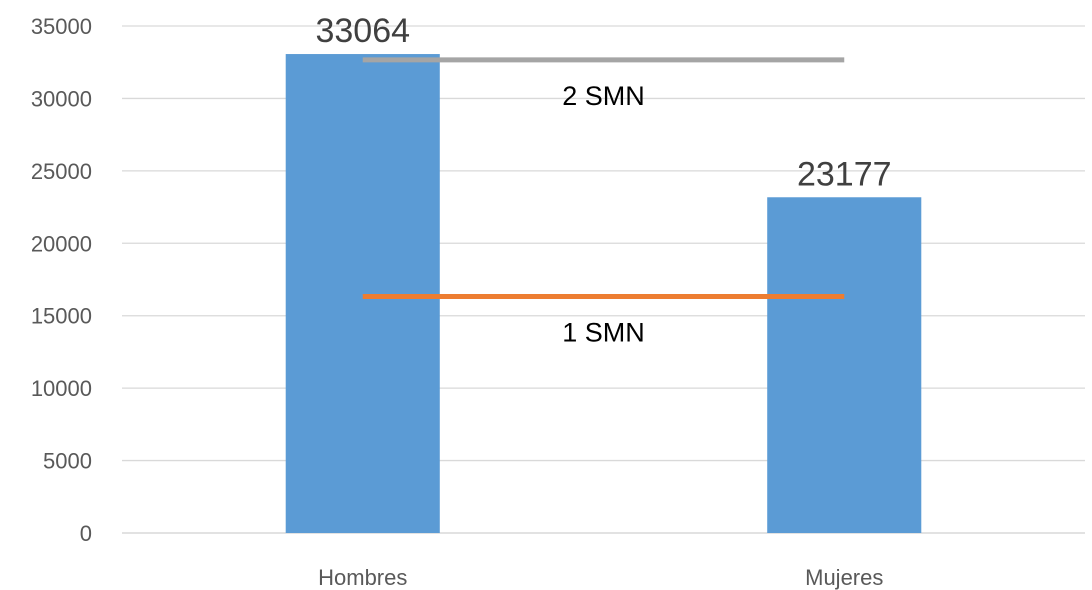  What do you see at coordinates (86, 533) in the screenshot?
I see `y-tick-label: 0` at bounding box center [86, 533].